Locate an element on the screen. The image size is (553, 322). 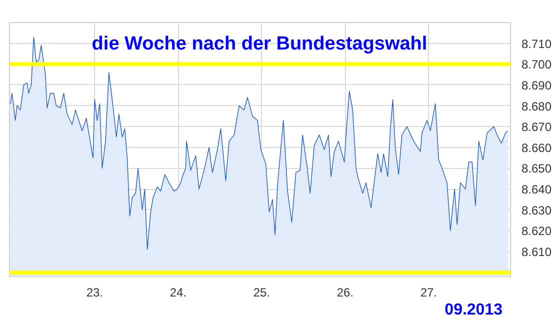
y-tick-label: 8.630 is located at coordinates (537, 210).